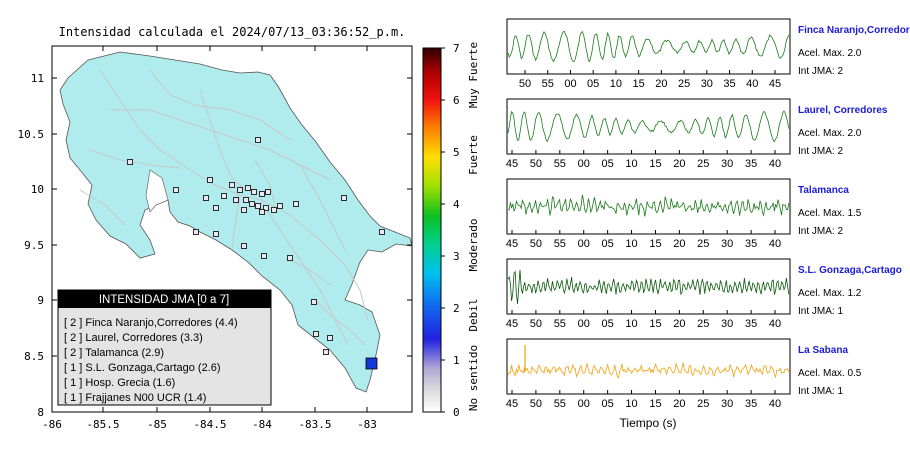  What do you see at coordinates (703, 244) in the screenshot?
I see `time-tick-label: 25` at bounding box center [703, 244].